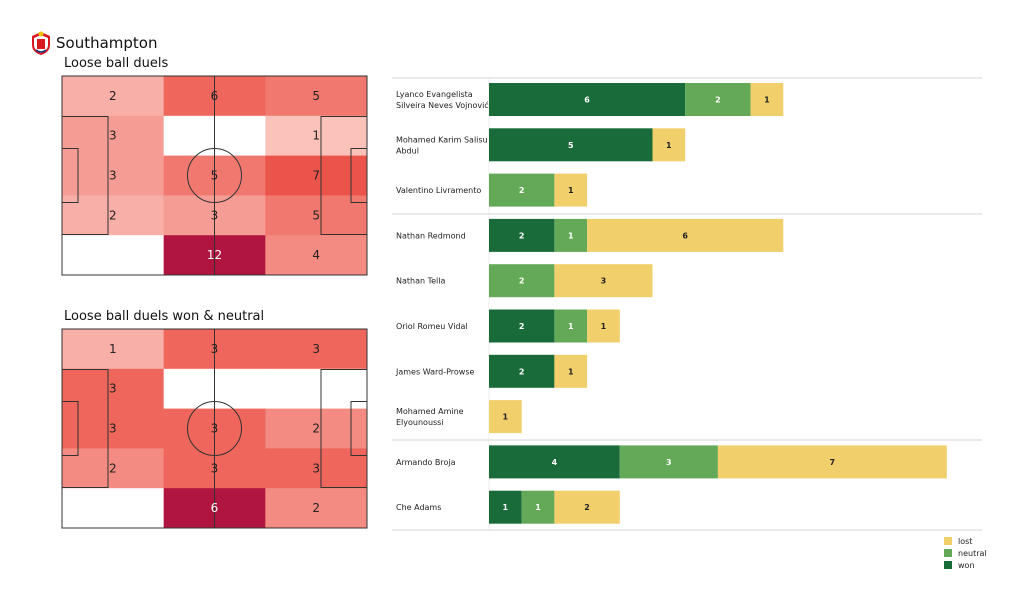 Image resolution: width=1024 pixels, height=602 pixels. I want to click on heatmap-value-r1-c2: 1, so click(316, 136).